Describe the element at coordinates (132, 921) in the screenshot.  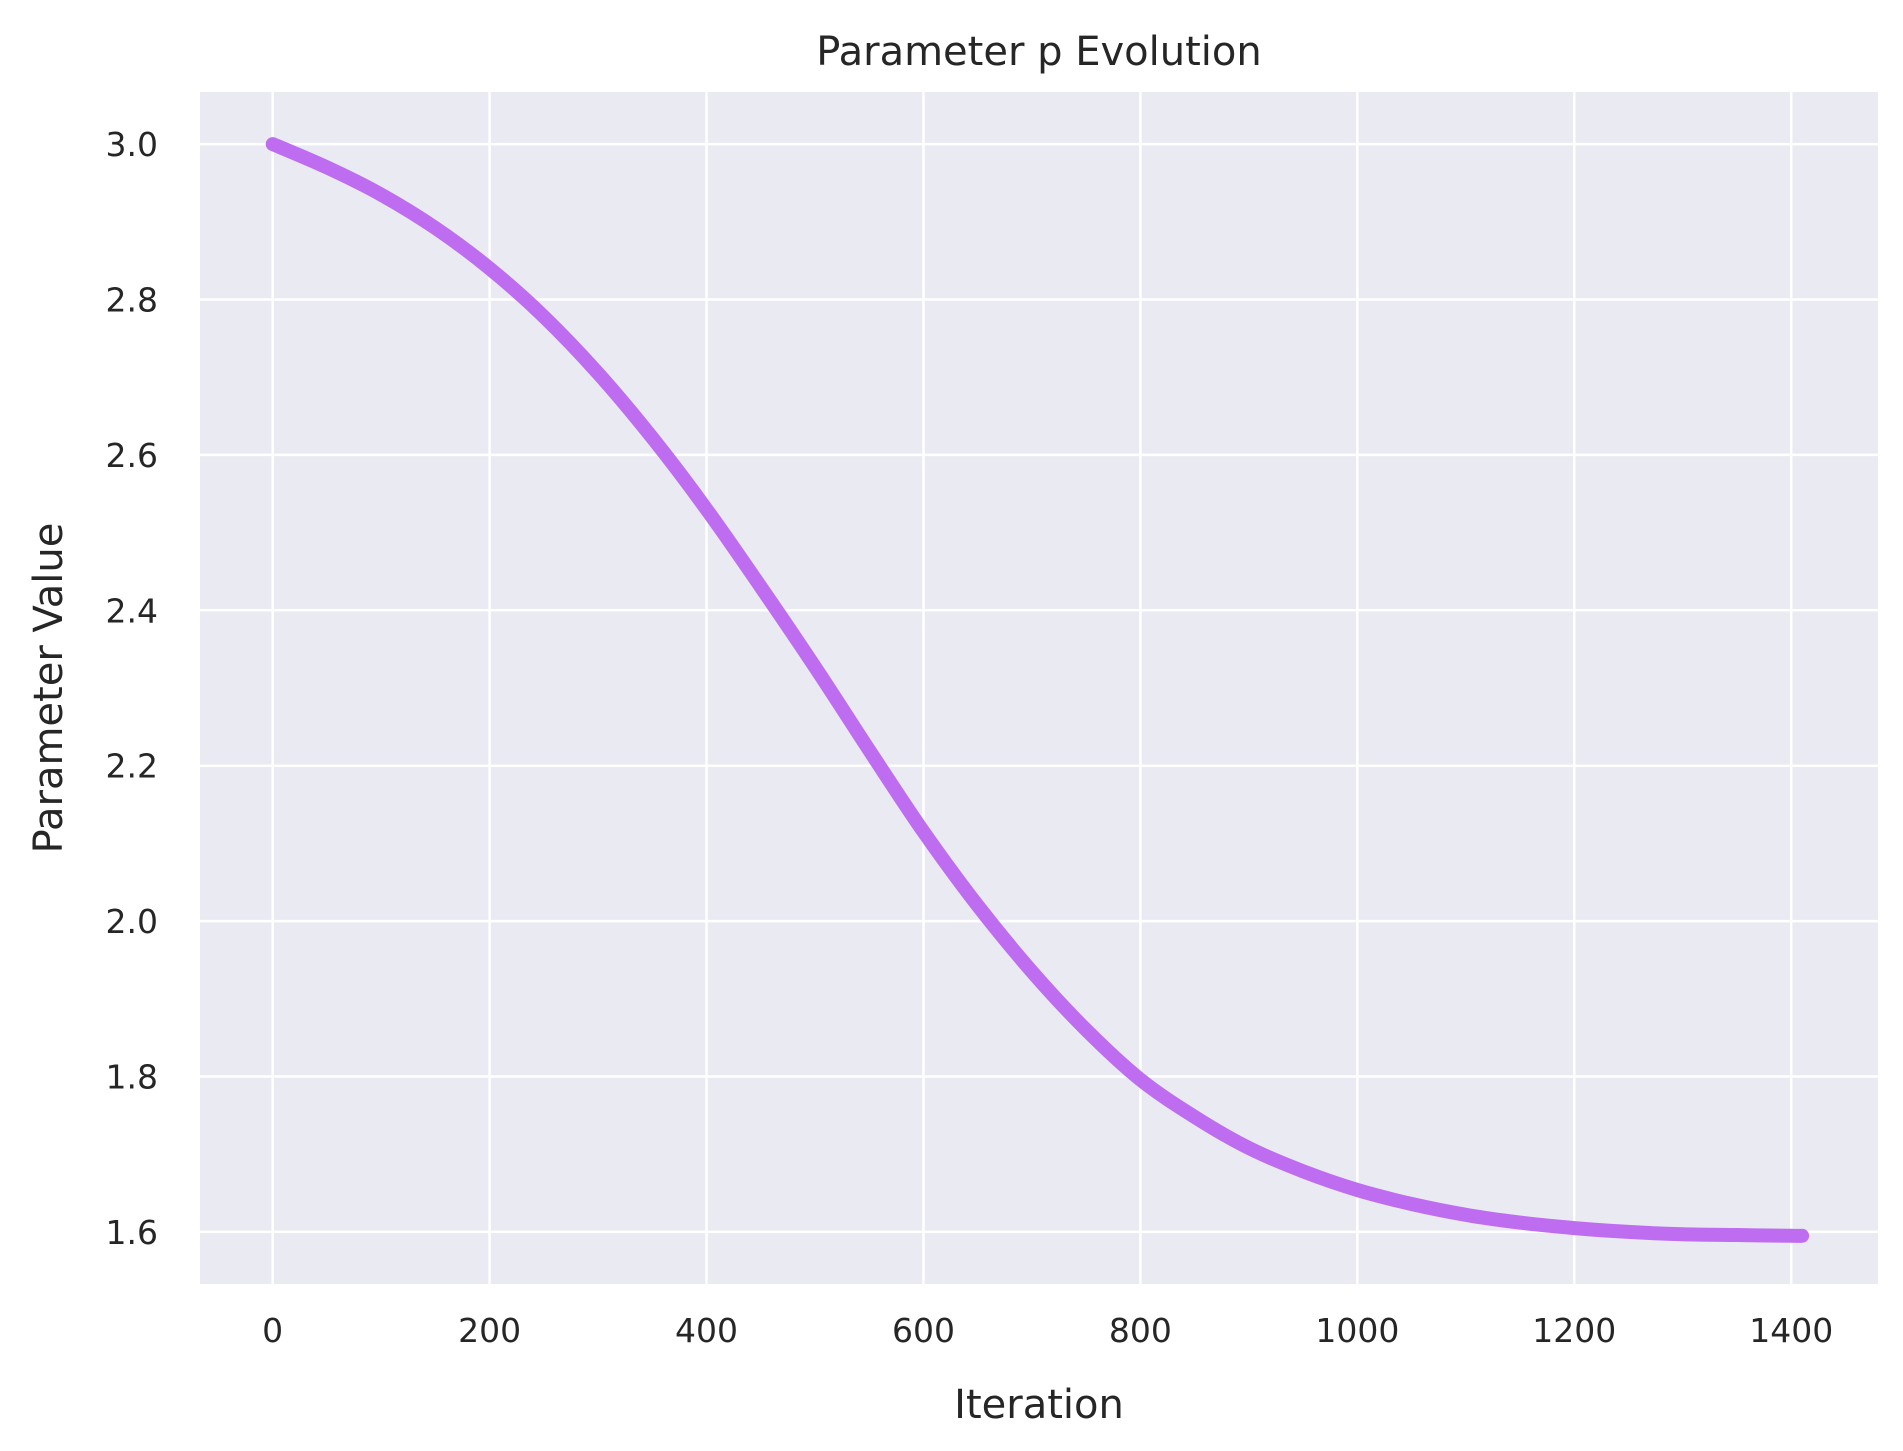
I see `y-tick-label: 2.0` at that location.